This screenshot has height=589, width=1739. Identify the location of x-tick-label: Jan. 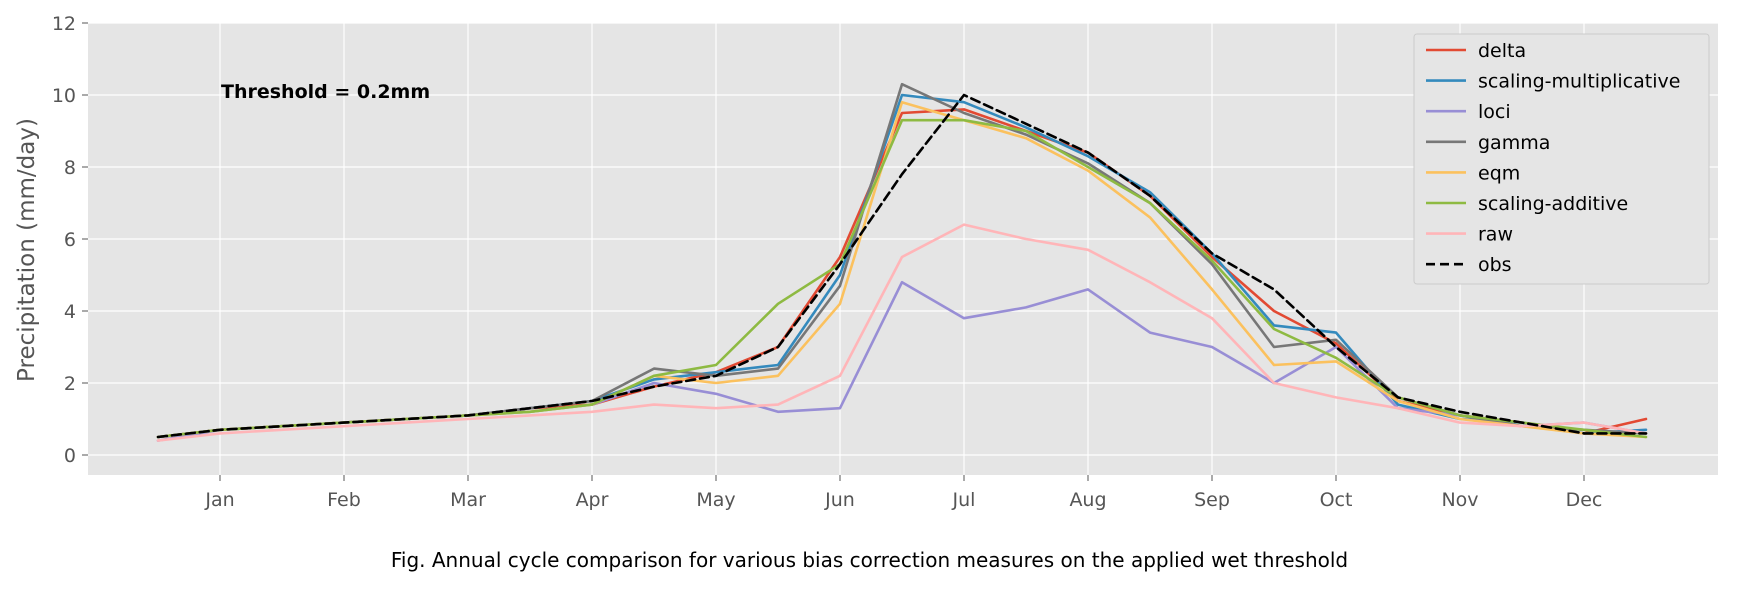
(219, 500).